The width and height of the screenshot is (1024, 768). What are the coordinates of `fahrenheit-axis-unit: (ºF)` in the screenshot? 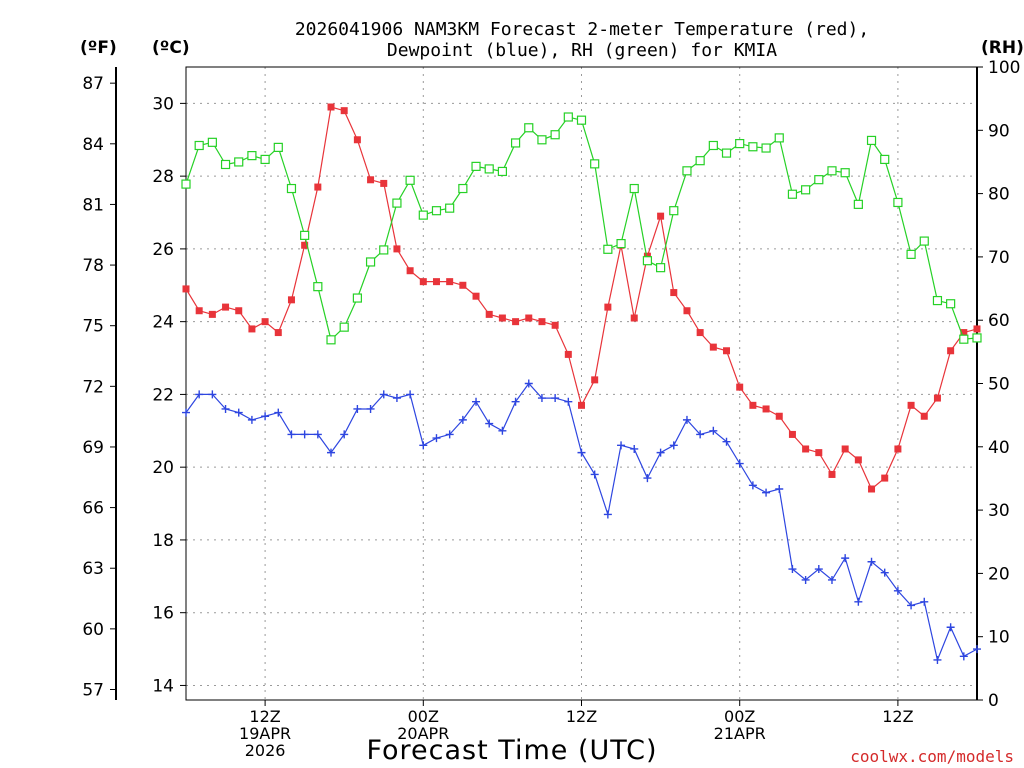 It's located at (98, 48).